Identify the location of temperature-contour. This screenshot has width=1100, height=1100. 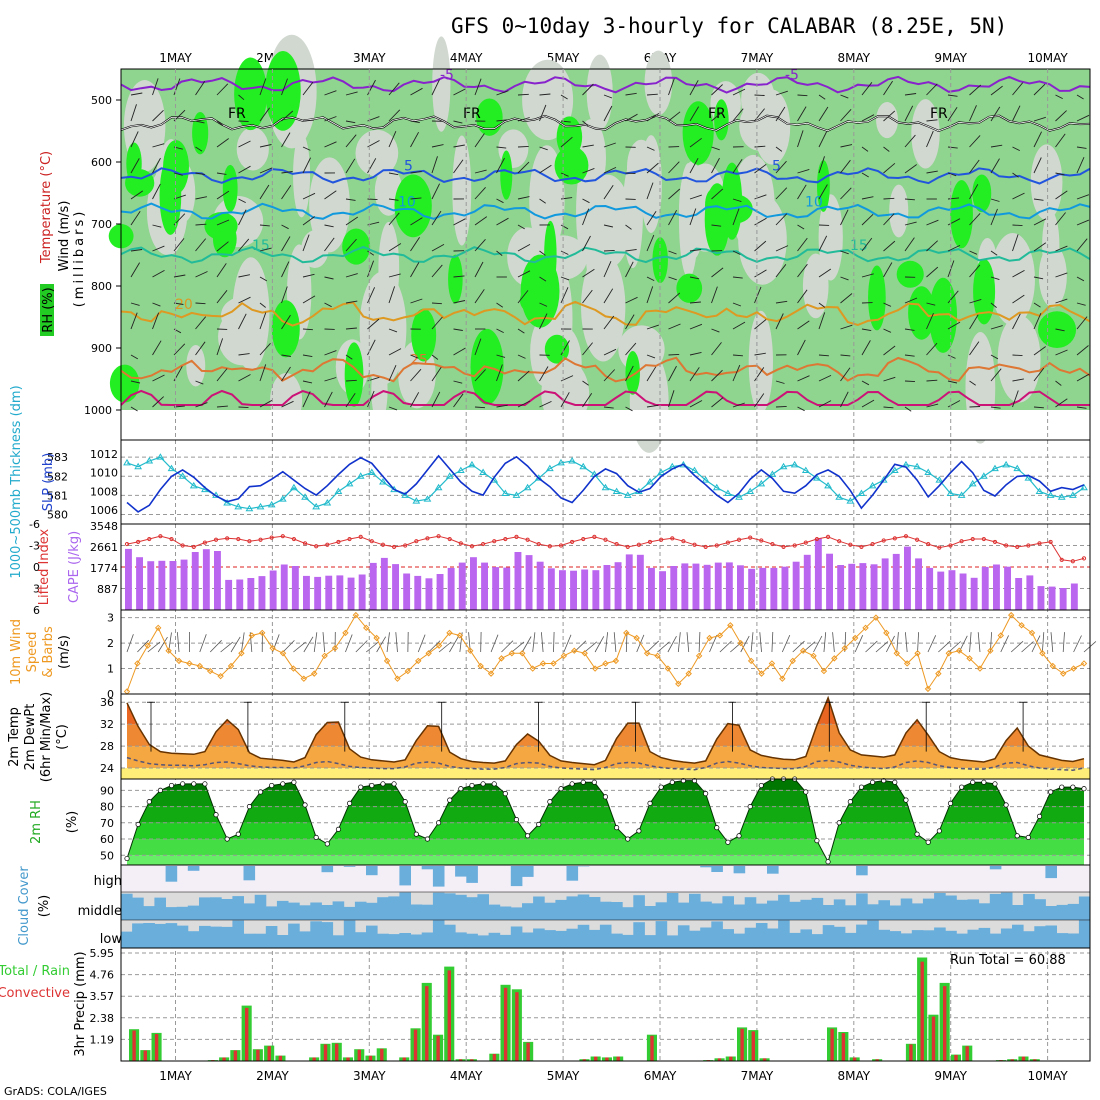
(605, 313).